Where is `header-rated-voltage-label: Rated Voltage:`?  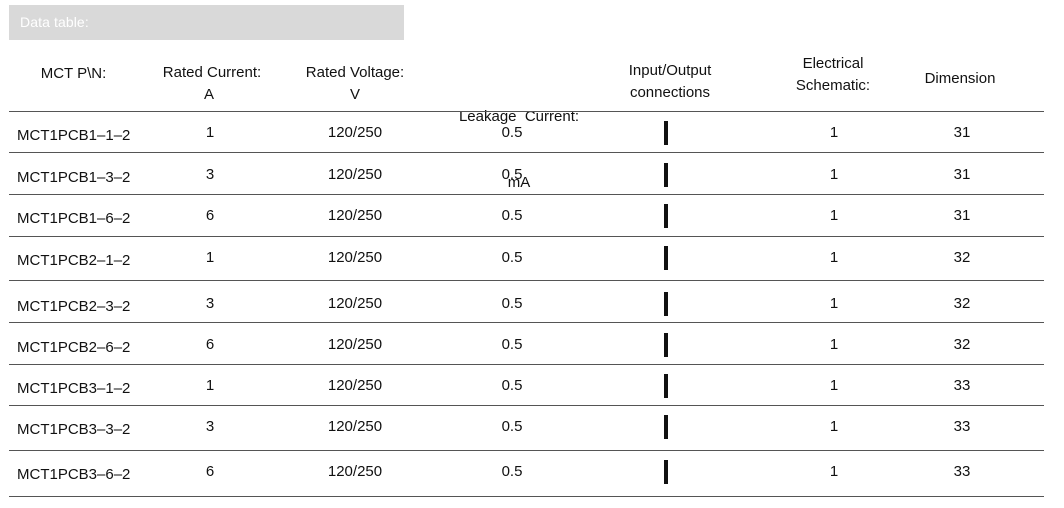
header-rated-voltage-label: Rated Voltage: is located at coordinates (355, 72).